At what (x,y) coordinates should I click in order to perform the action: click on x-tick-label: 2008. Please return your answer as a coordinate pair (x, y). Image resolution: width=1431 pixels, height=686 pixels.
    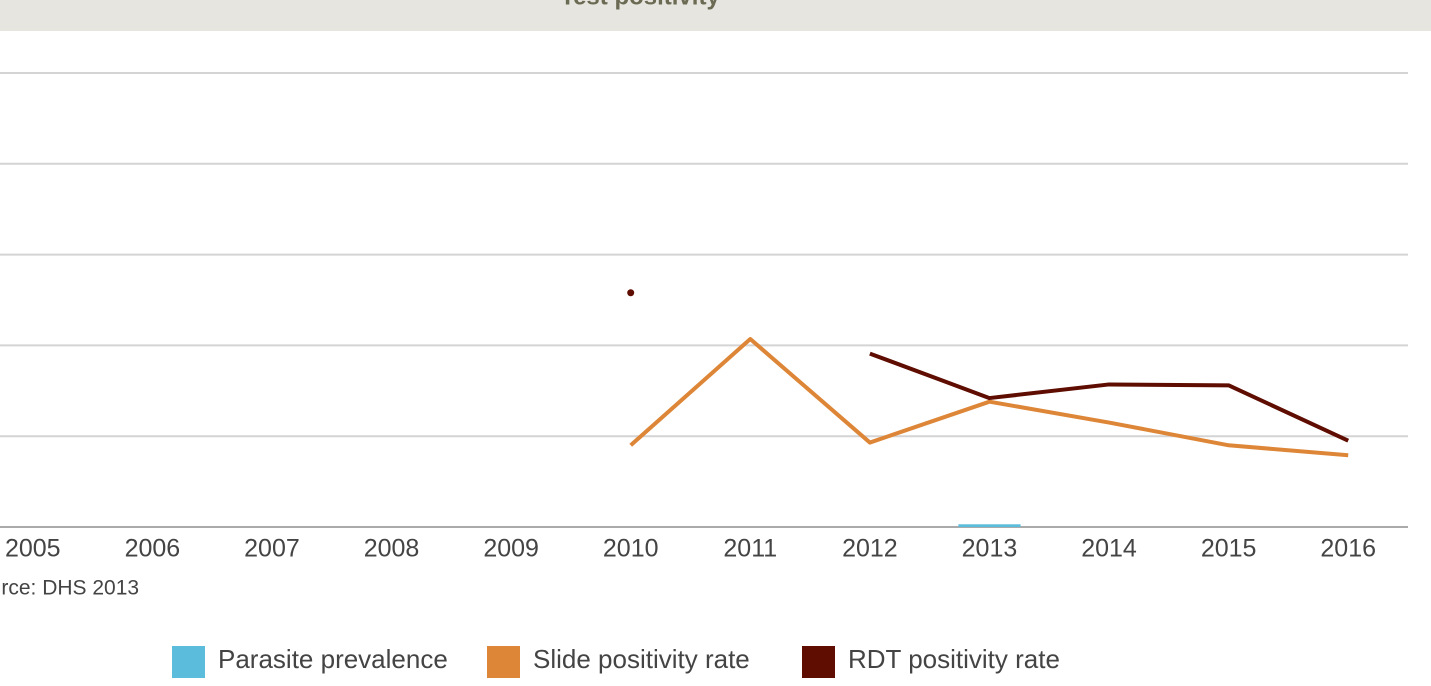
    Looking at the image, I should click on (392, 549).